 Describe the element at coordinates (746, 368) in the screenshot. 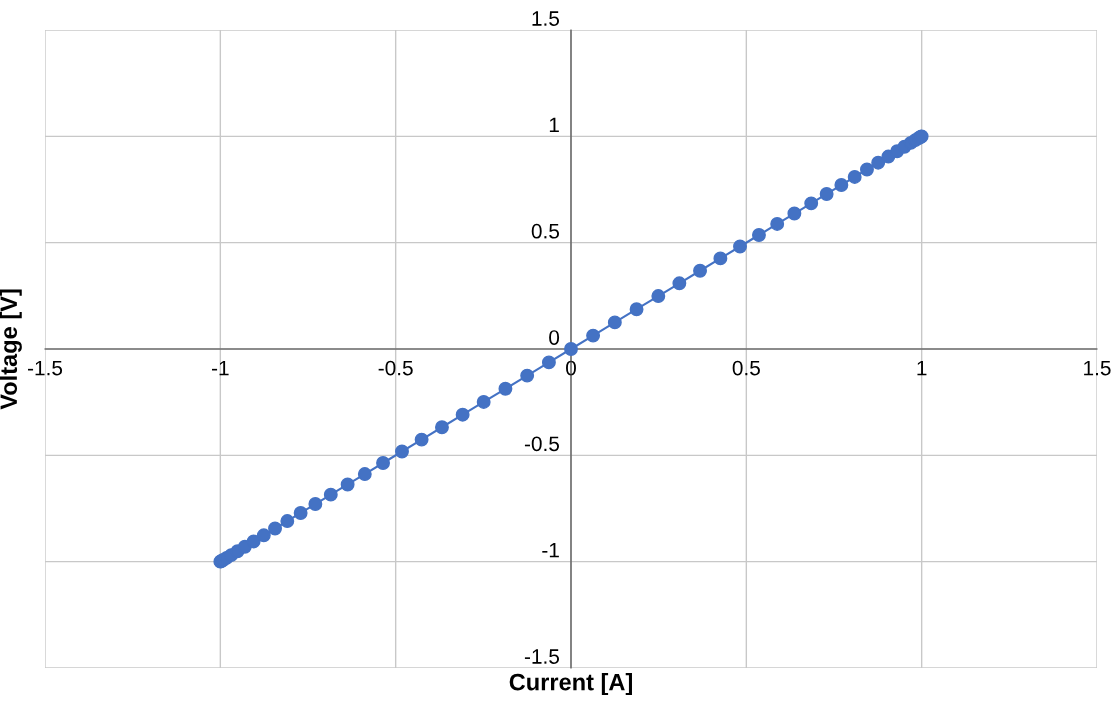

I see `x-tick-label: 0.5` at that location.